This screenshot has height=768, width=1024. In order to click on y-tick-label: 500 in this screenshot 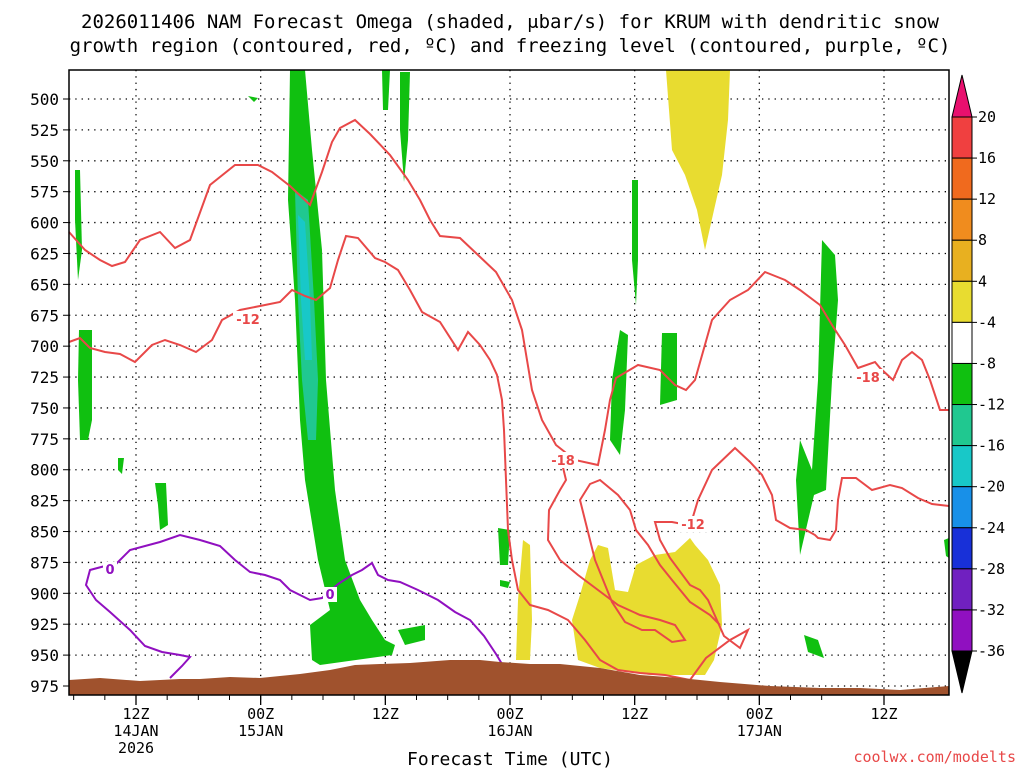, I will do `click(44, 99)`.